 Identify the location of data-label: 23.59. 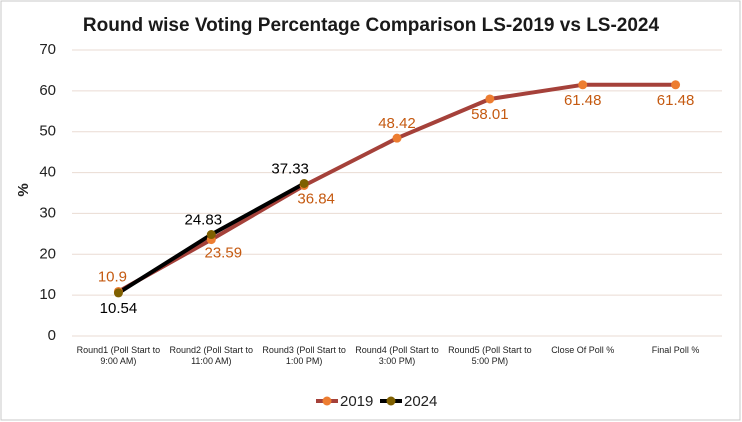
(224, 253).